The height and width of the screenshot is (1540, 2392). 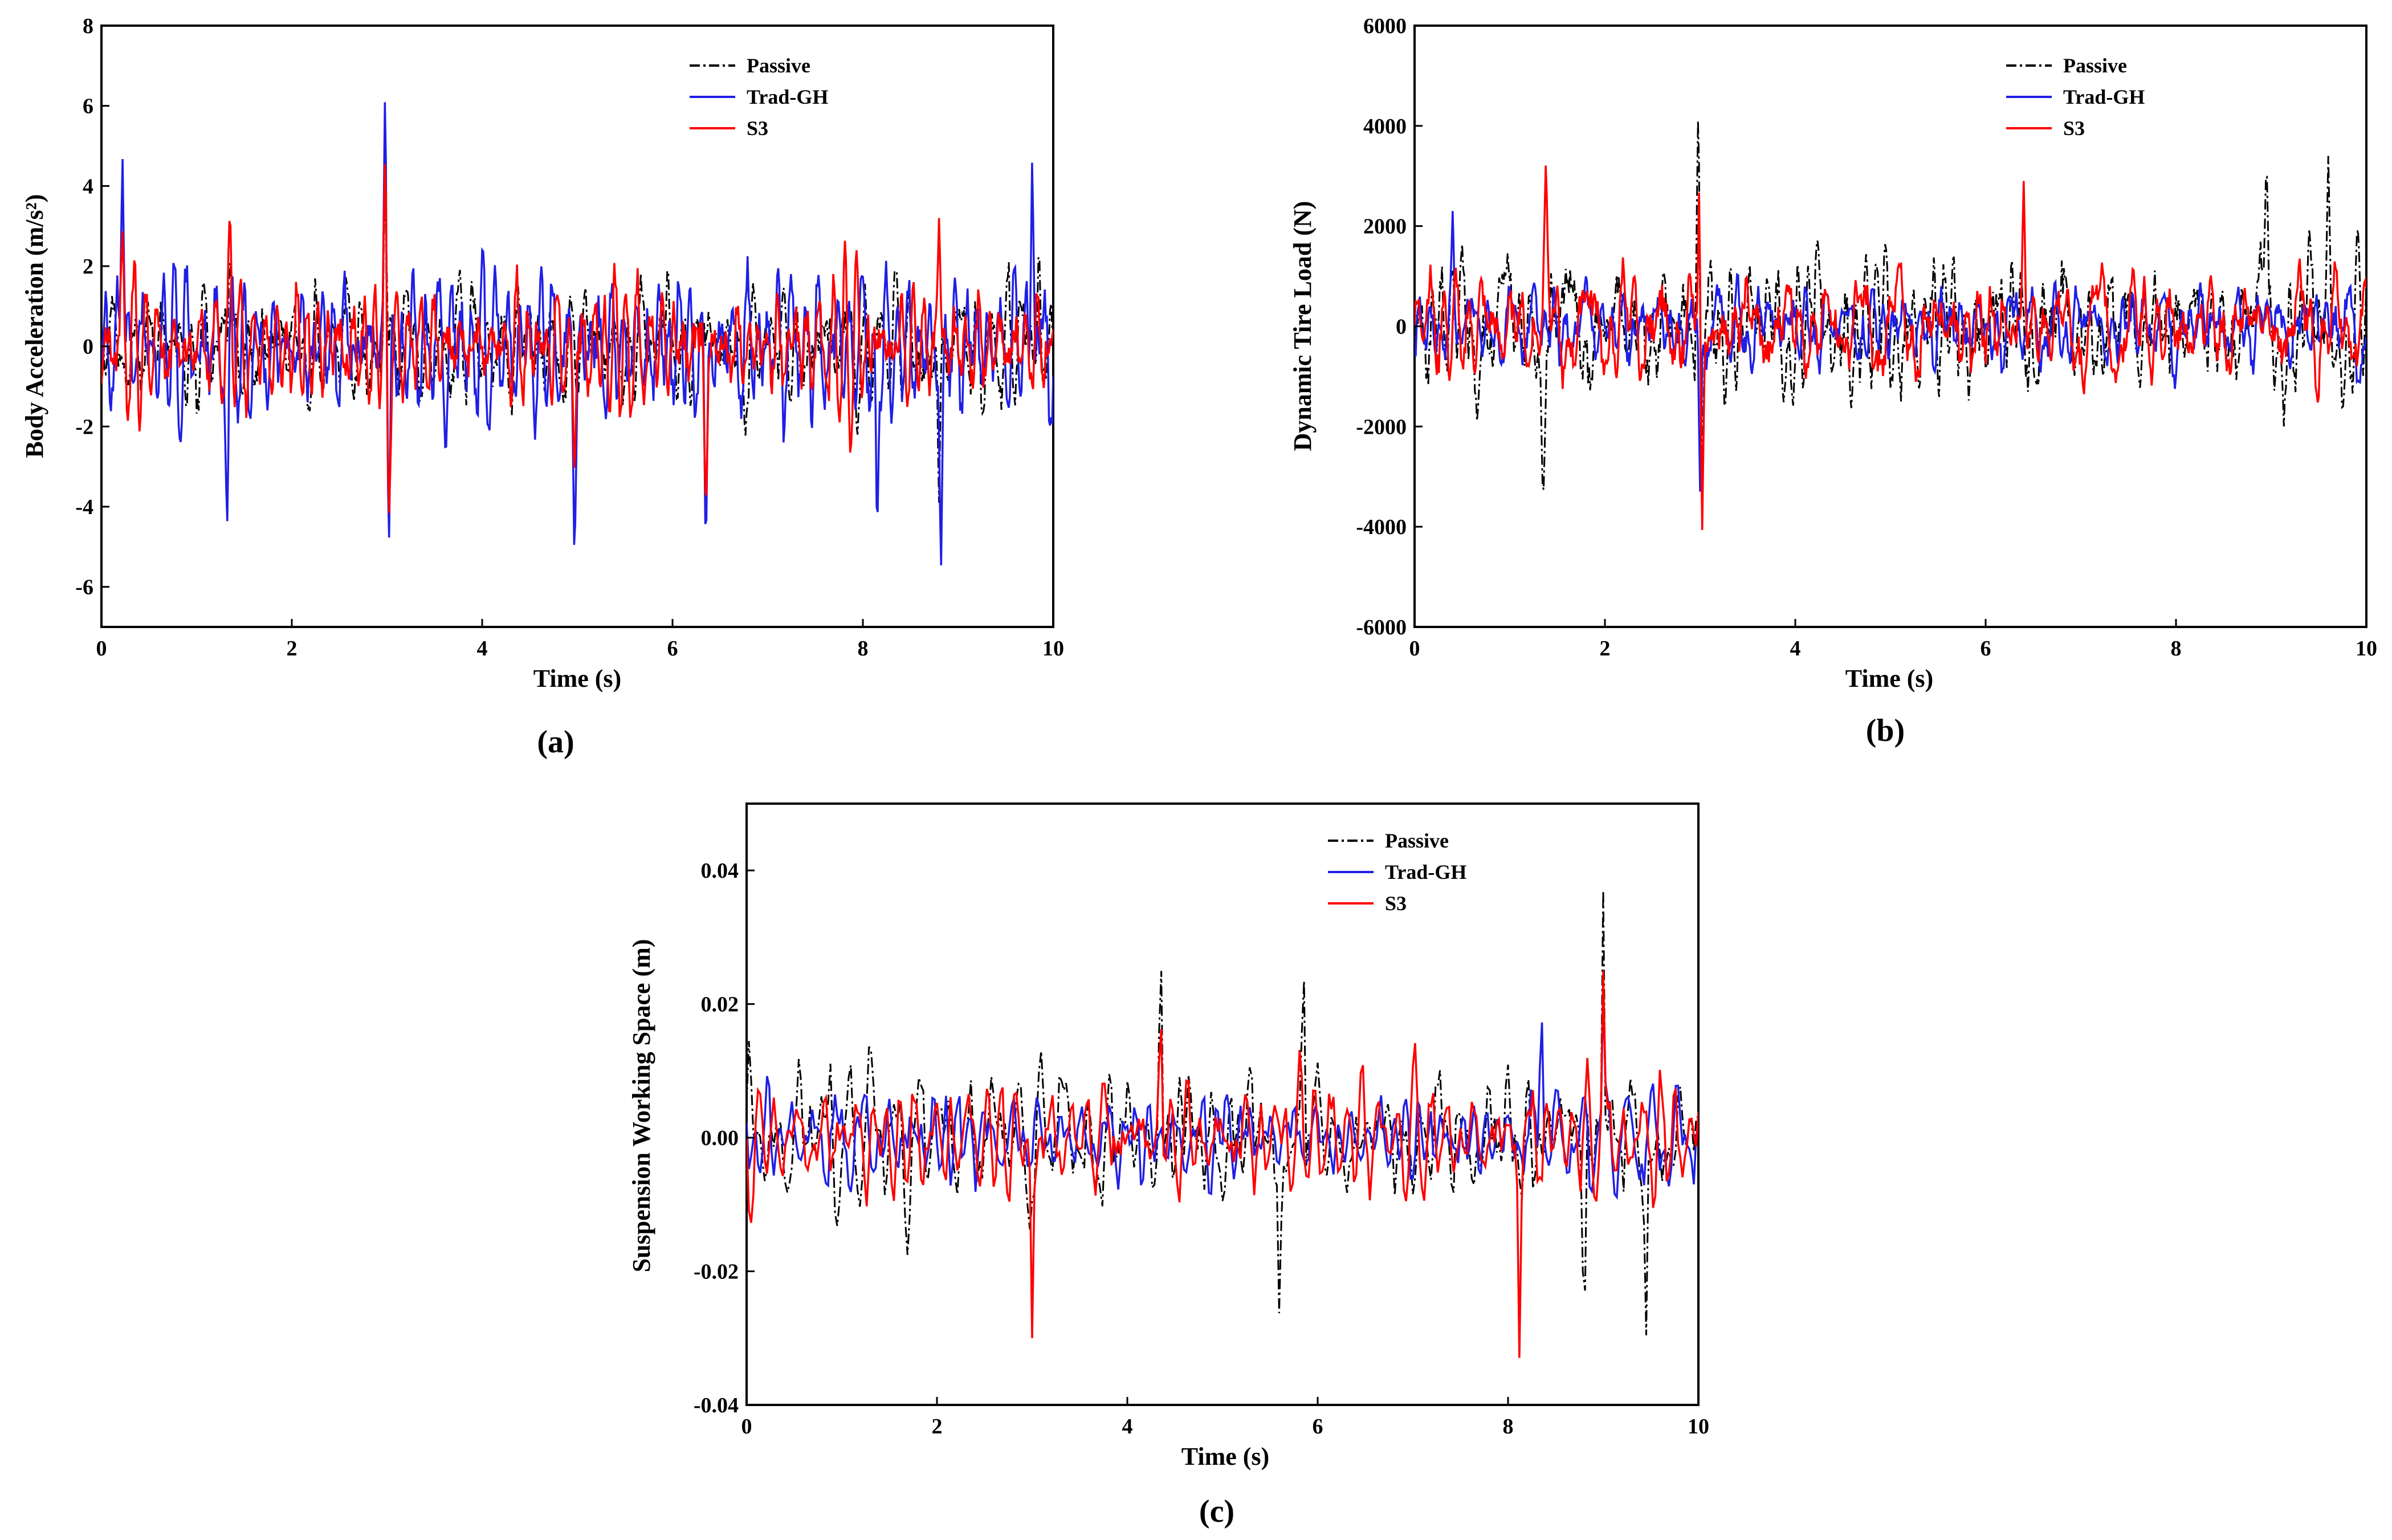 What do you see at coordinates (2074, 128) in the screenshot?
I see `legend-label-b-2: S3` at bounding box center [2074, 128].